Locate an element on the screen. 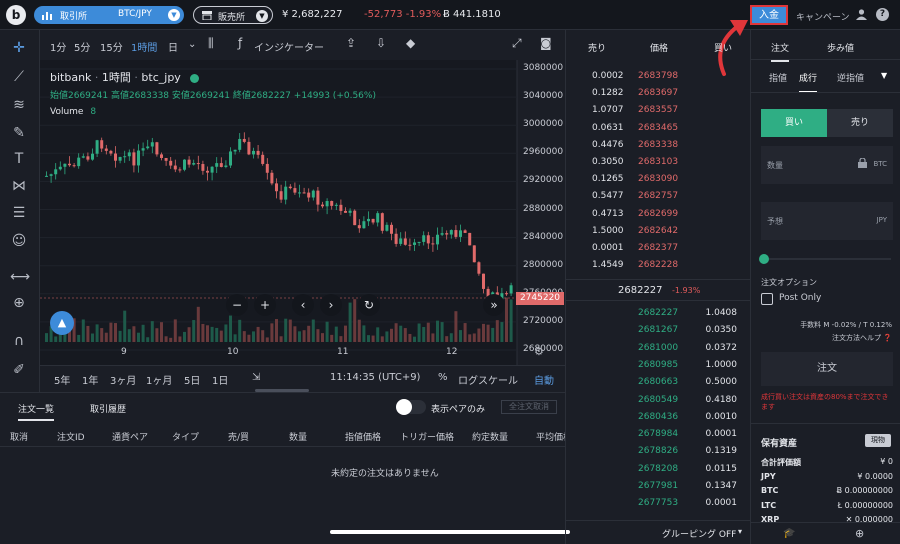 The image size is (900, 544). bid-row: 2678826 0.1319 is located at coordinates (658, 451).